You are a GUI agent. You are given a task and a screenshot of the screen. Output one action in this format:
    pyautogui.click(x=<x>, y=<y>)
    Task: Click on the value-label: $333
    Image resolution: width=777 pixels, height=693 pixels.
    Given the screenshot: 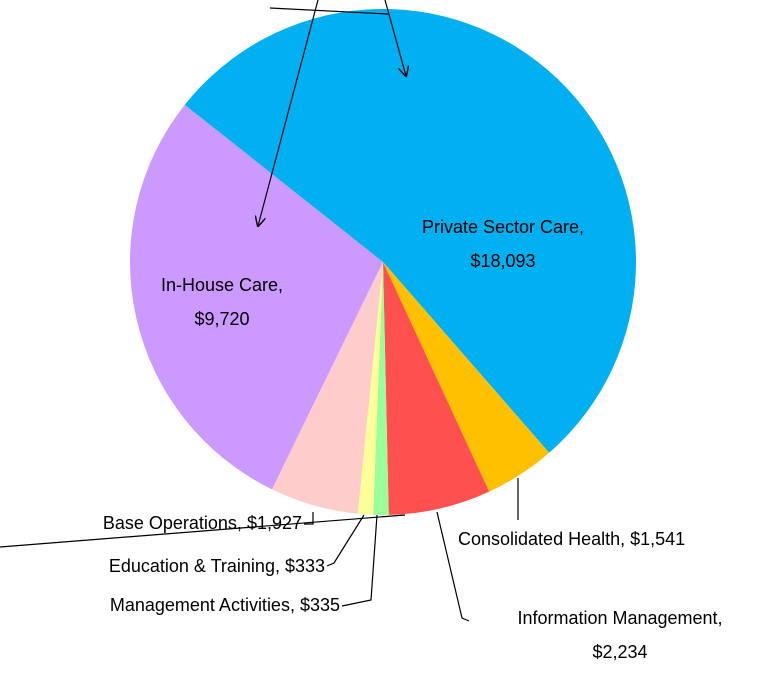 What is the action you would take?
    pyautogui.click(x=305, y=566)
    